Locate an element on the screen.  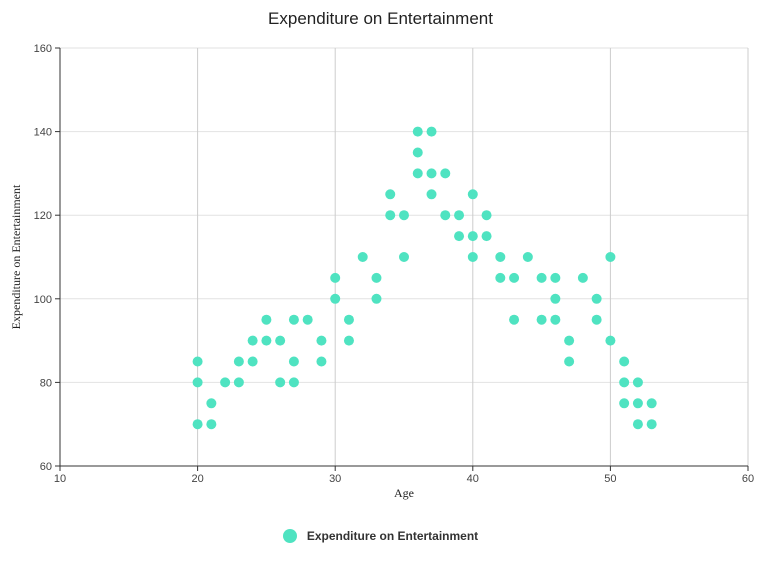
y-tick-label: 100 is located at coordinates (43, 300).